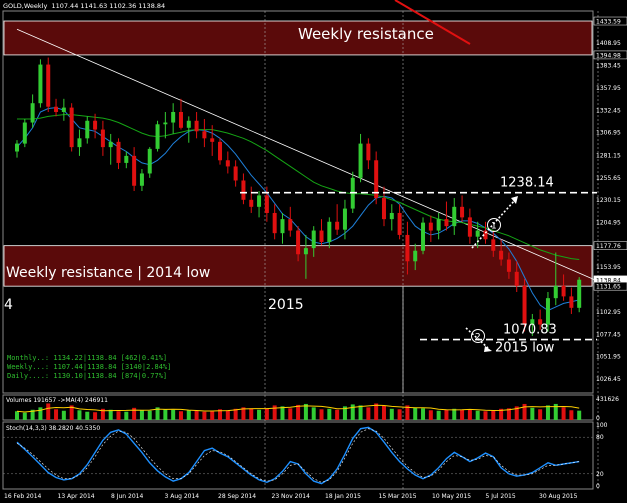  Describe the element at coordinates (608, 155) in the screenshot. I see `price-axis-label: 1281.15` at that location.